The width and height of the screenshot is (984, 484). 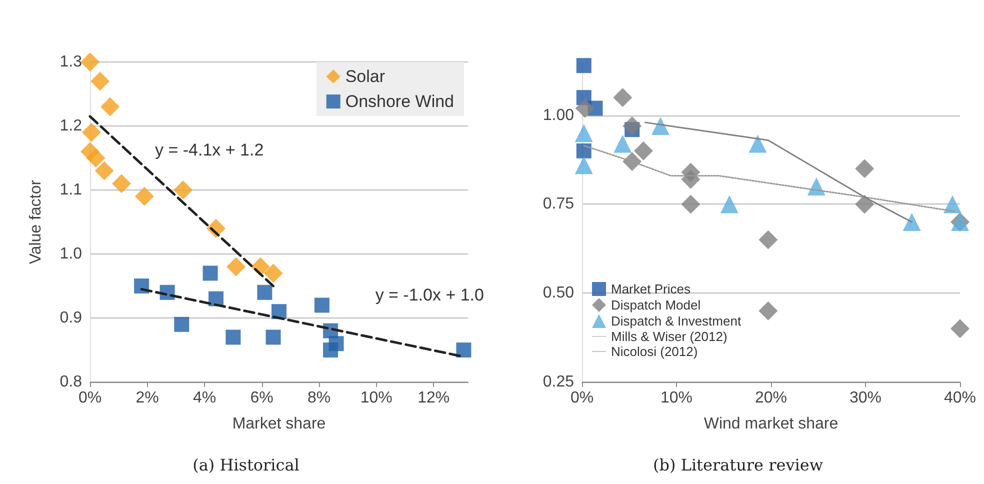 What do you see at coordinates (960, 398) in the screenshot?
I see `x-tick-label: 40%` at bounding box center [960, 398].